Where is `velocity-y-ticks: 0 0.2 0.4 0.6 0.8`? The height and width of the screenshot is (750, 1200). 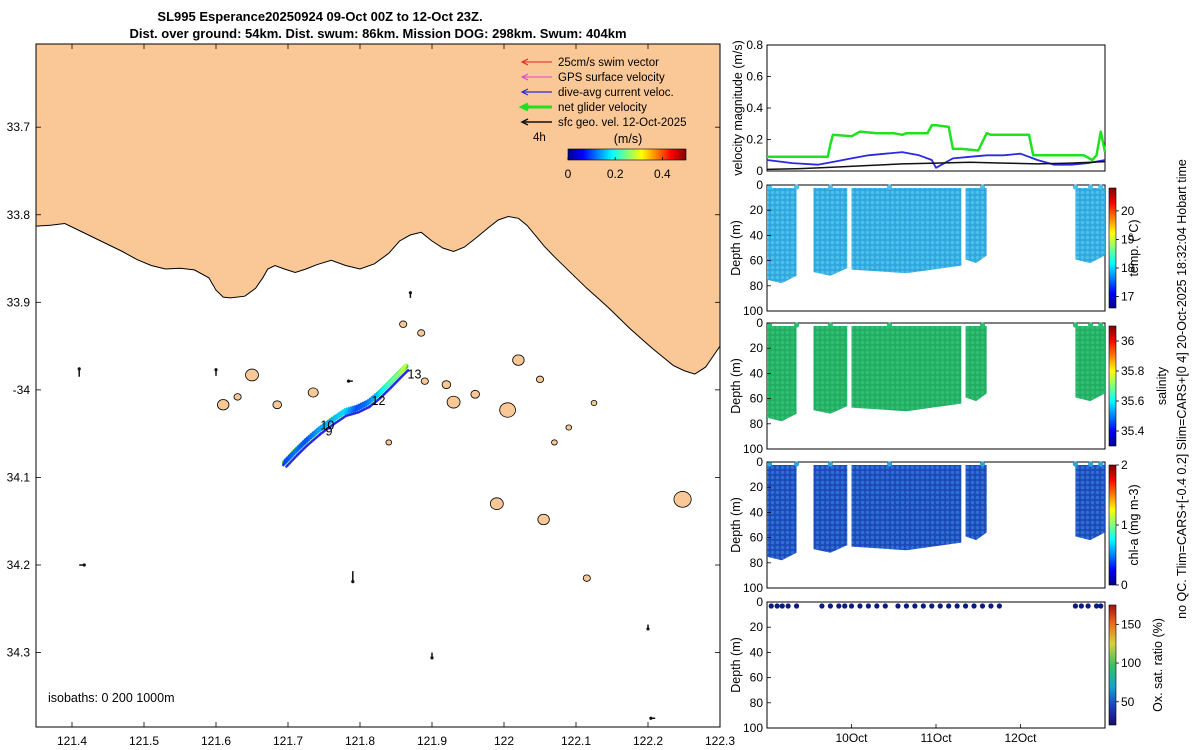 velocity-y-ticks: 0 0.2 0.4 0.6 0.8 is located at coordinates (758, 108).